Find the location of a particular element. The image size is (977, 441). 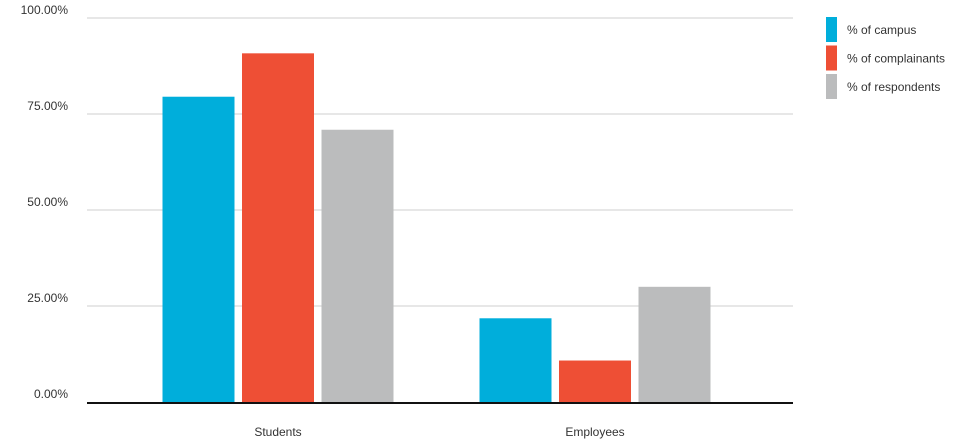

legend-label: % of respondents is located at coordinates (893, 87).